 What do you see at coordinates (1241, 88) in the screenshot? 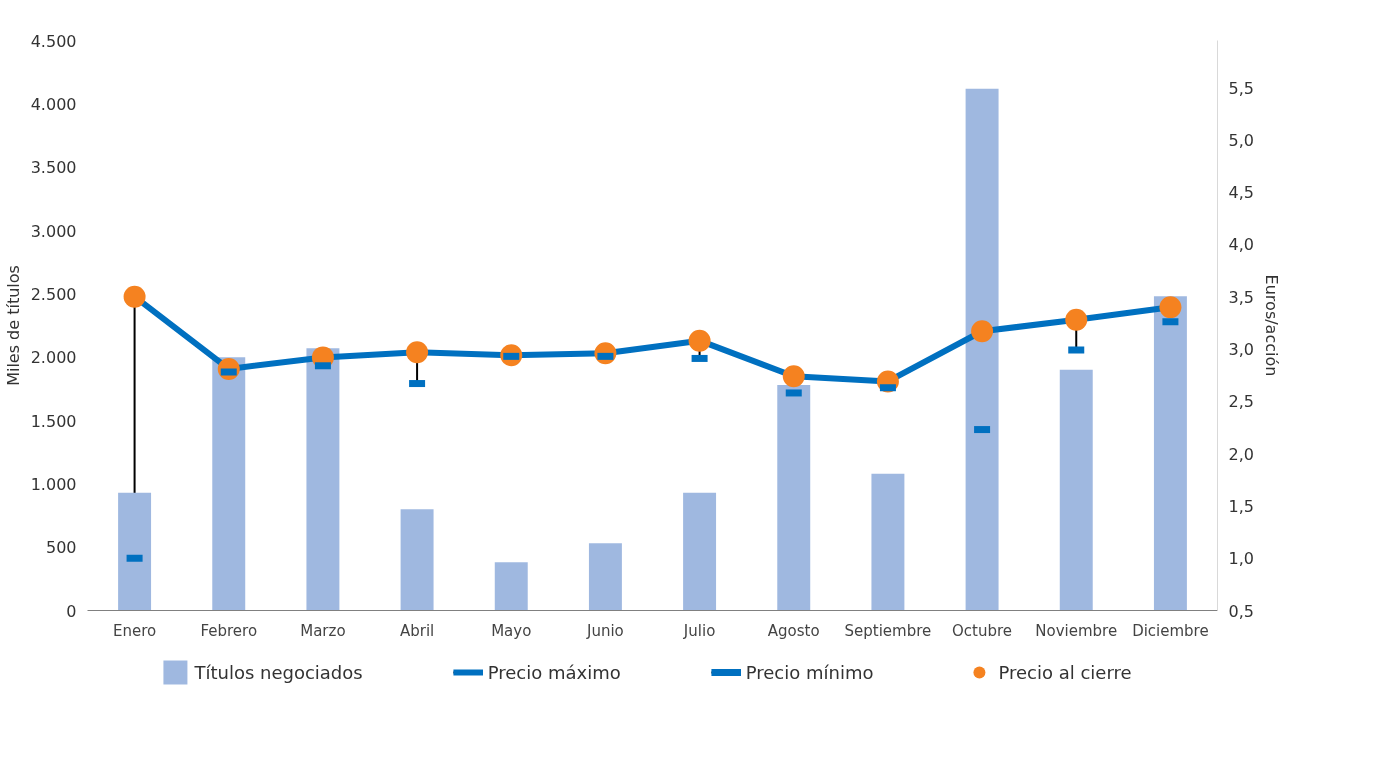
I see `y2-tick-label: 5,5` at bounding box center [1241, 88].